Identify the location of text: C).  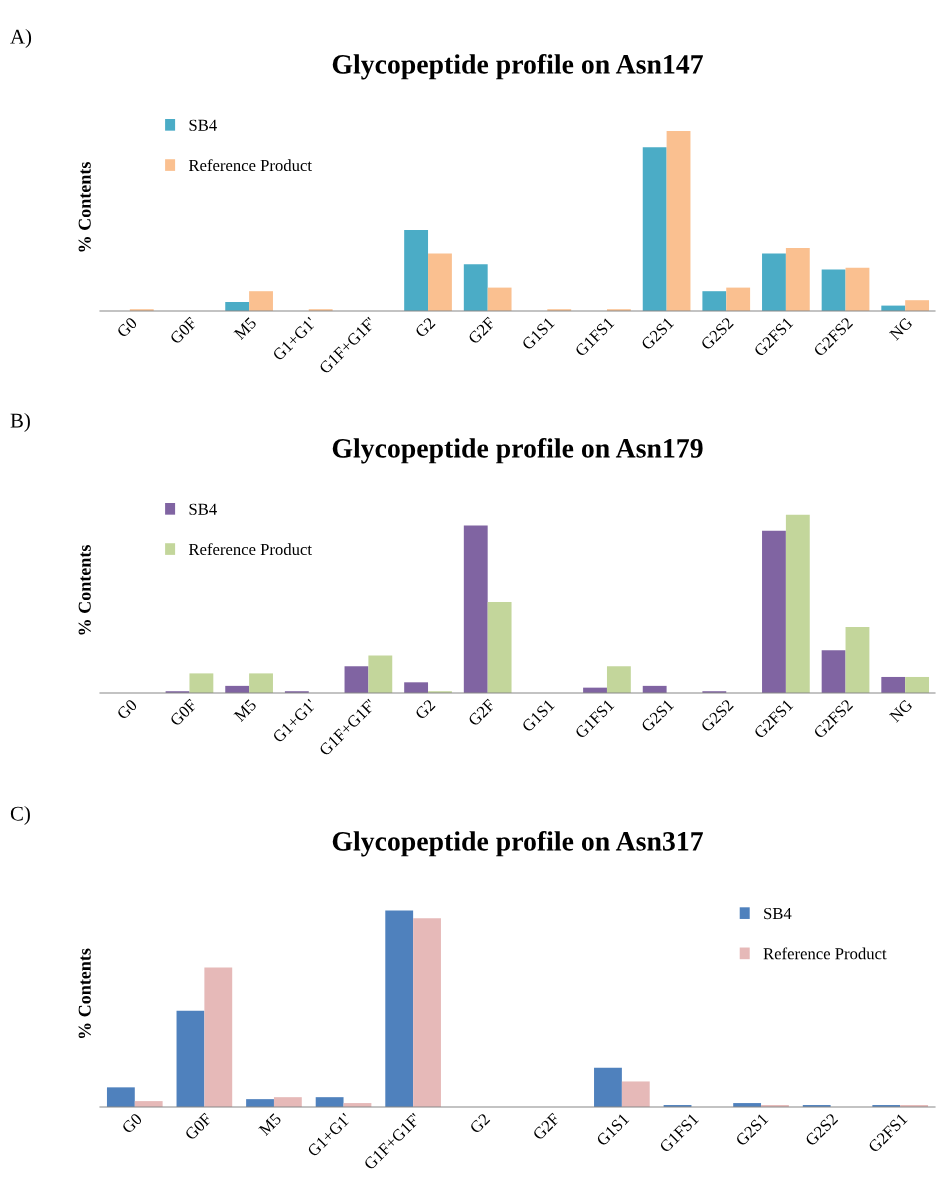
(20, 815).